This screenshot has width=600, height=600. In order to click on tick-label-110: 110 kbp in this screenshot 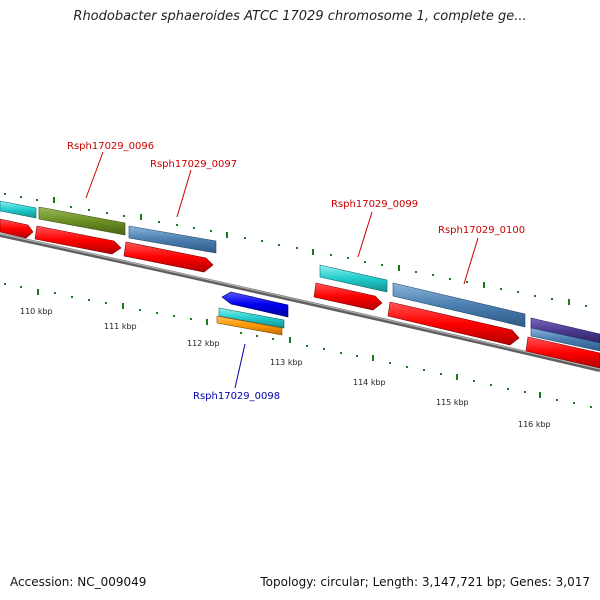, I will do `click(36, 311)`.